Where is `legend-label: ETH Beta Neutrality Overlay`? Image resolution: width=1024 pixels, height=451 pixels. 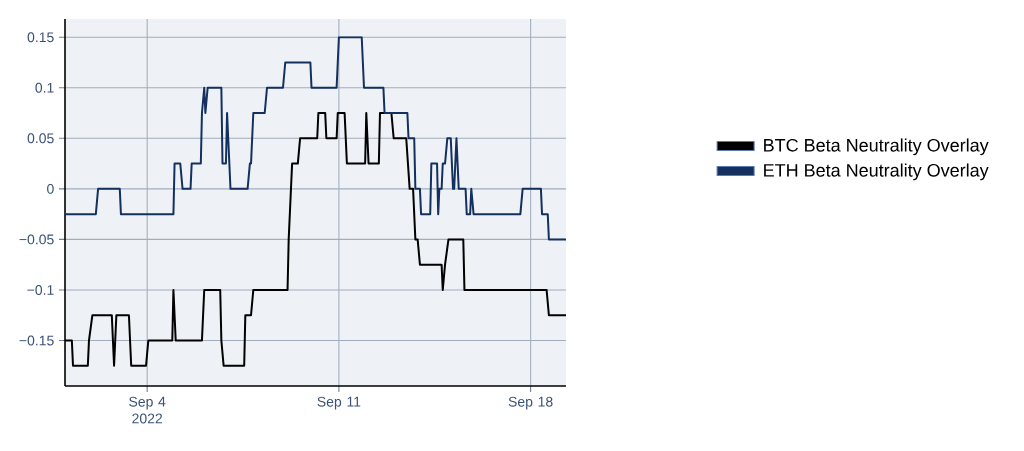
legend-label: ETH Beta Neutrality Overlay is located at coordinates (876, 172).